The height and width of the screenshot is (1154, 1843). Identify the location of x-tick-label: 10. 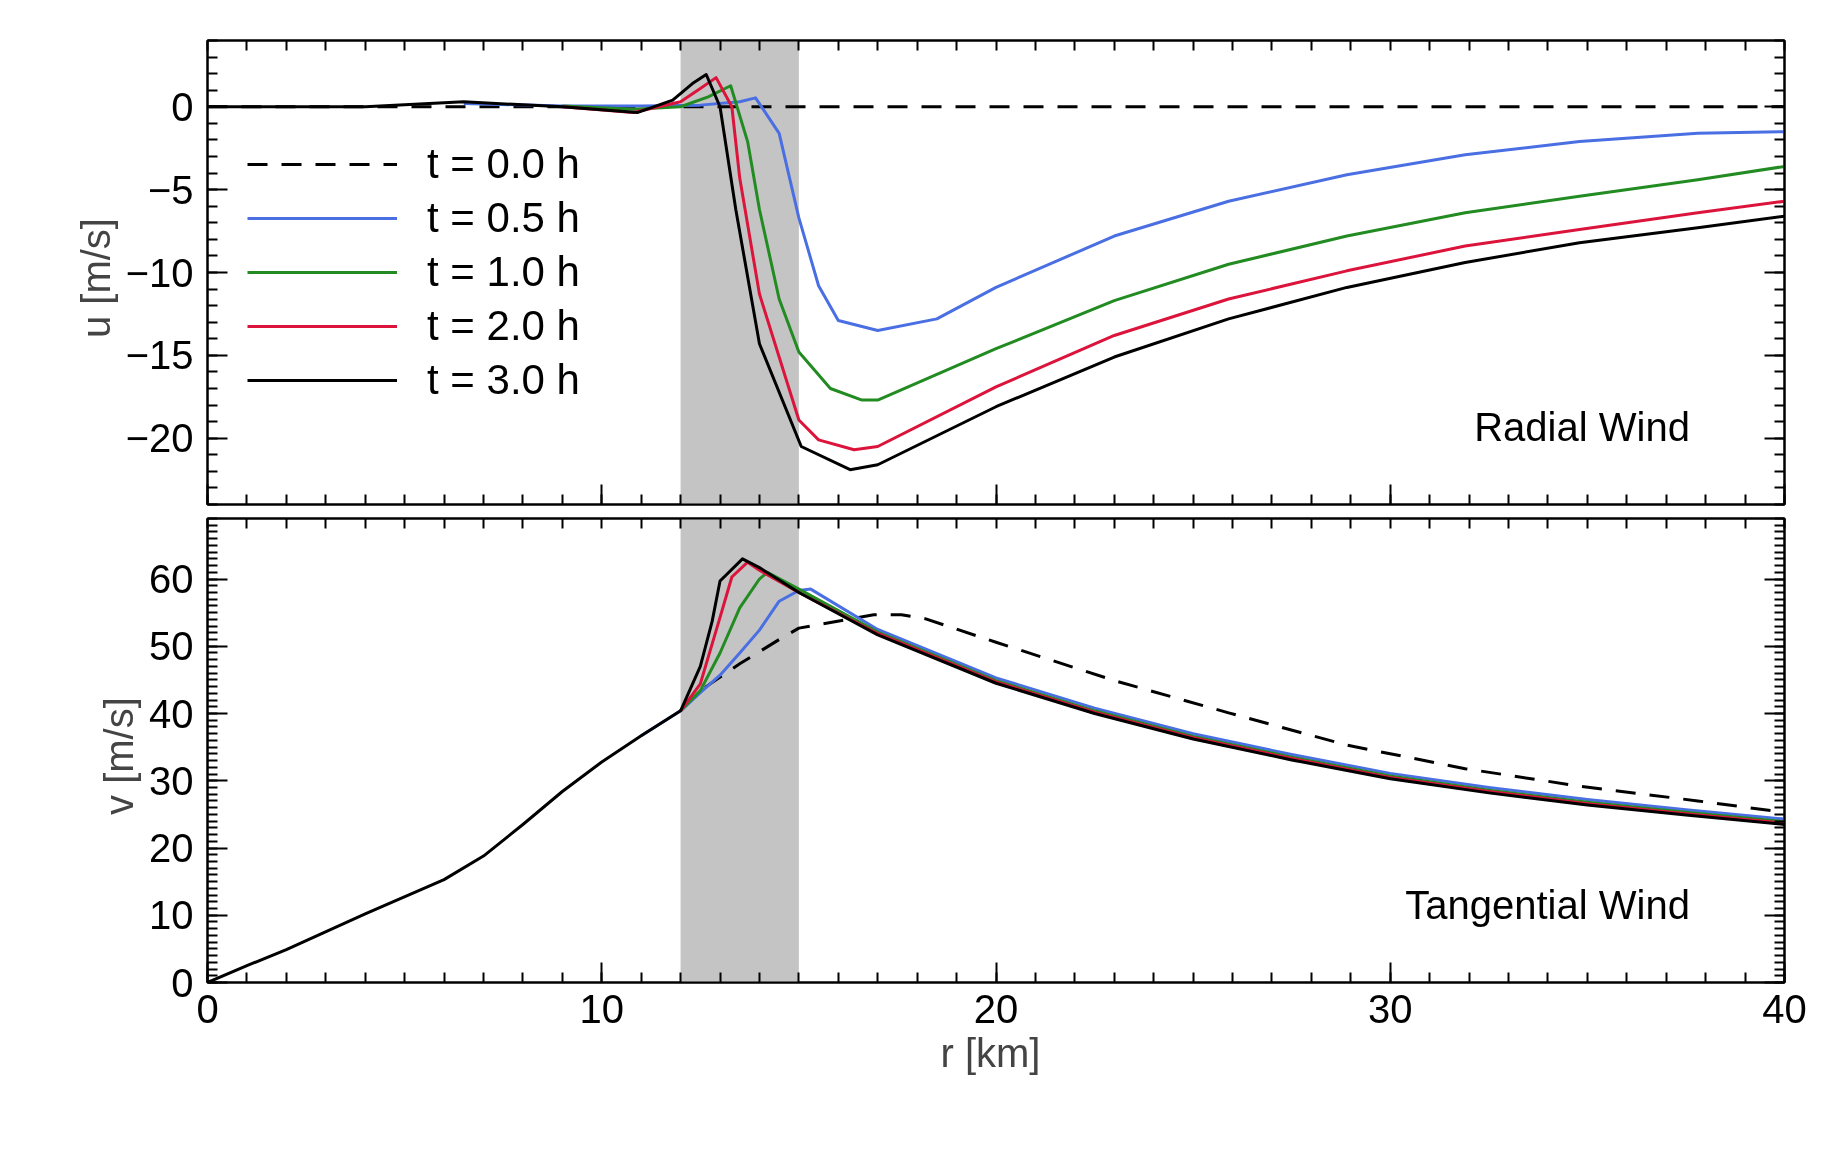
(601, 1008).